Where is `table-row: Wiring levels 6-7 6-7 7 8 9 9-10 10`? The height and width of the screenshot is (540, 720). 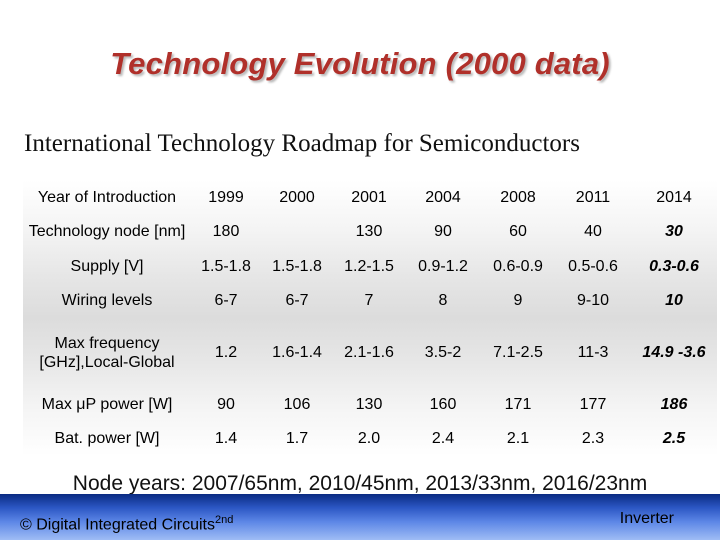 table-row: Wiring levels 6-7 6-7 7 8 9 9-10 10 is located at coordinates (370, 301).